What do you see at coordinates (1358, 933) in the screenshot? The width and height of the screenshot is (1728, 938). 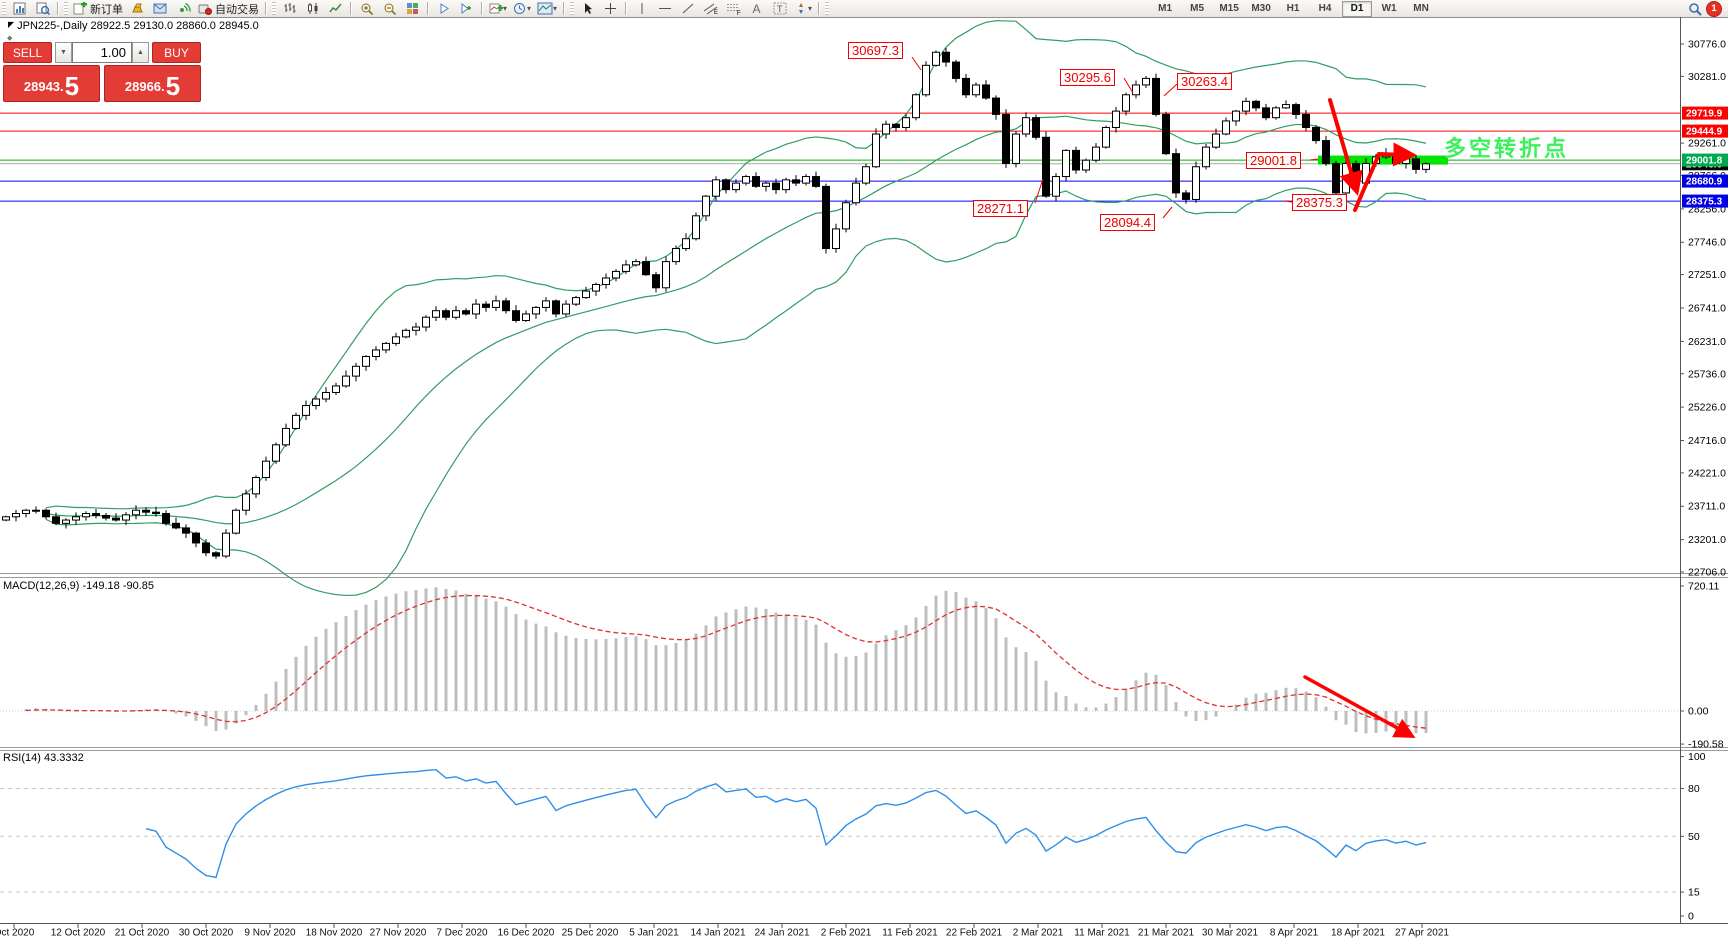 I see `svg-text: 18 Apr 2021` at bounding box center [1358, 933].